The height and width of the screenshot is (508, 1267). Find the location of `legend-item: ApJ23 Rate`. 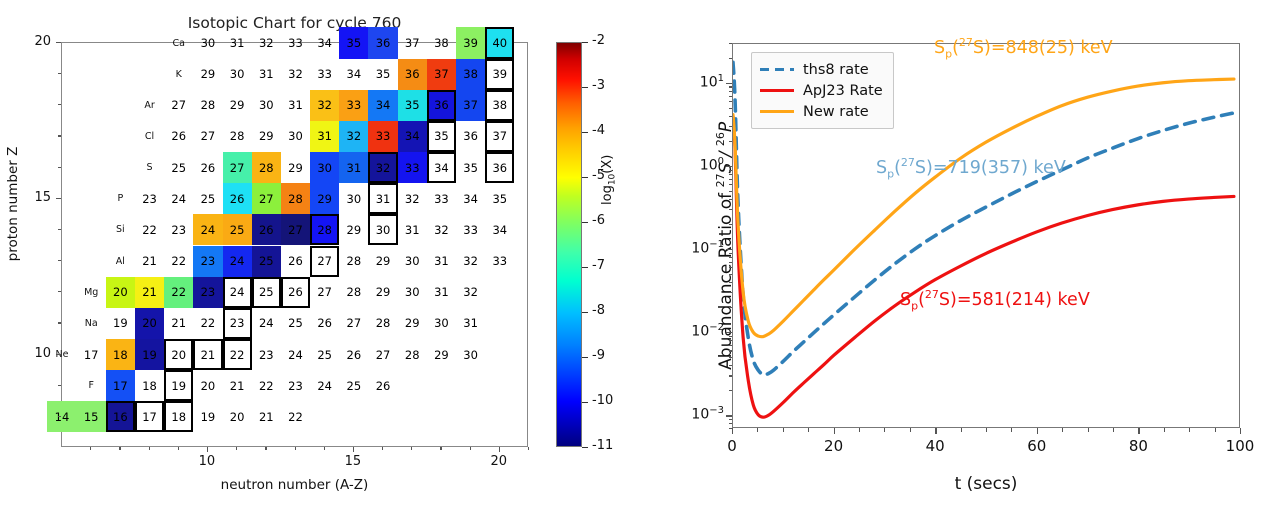

legend-item: ApJ23 Rate is located at coordinates (821, 90).